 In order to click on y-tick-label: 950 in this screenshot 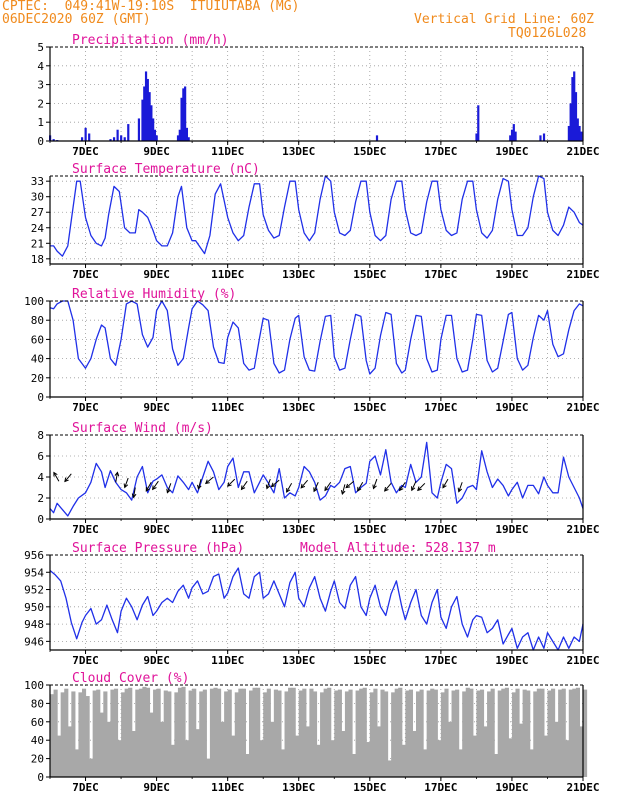, I will do `click(34, 607)`.